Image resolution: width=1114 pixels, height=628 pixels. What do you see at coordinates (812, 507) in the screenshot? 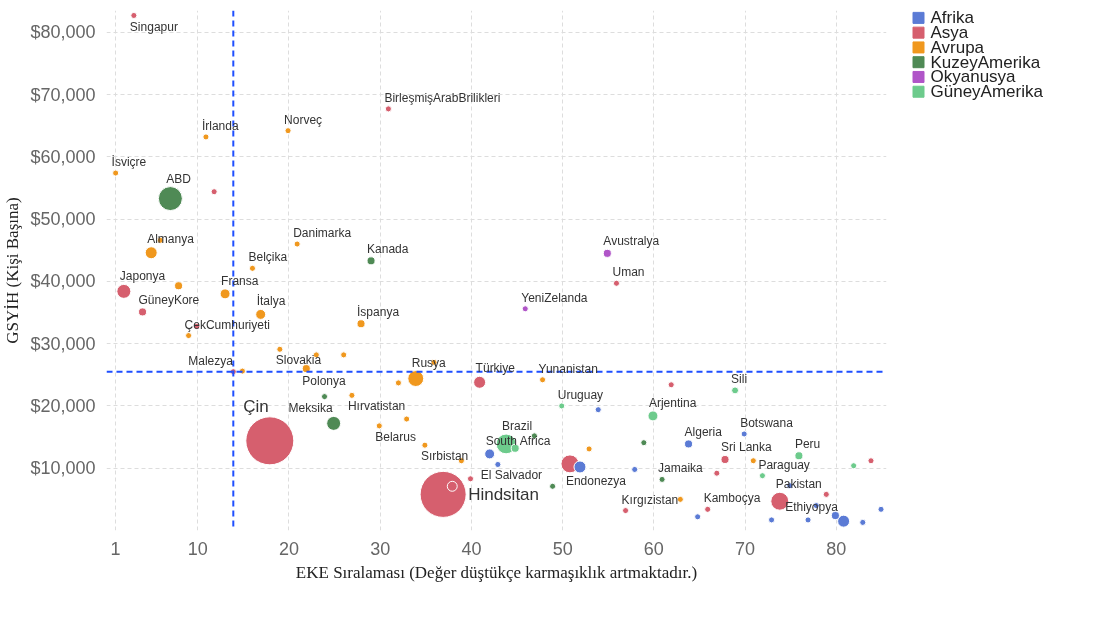
I see `annotation: Ethiyopya` at bounding box center [812, 507].